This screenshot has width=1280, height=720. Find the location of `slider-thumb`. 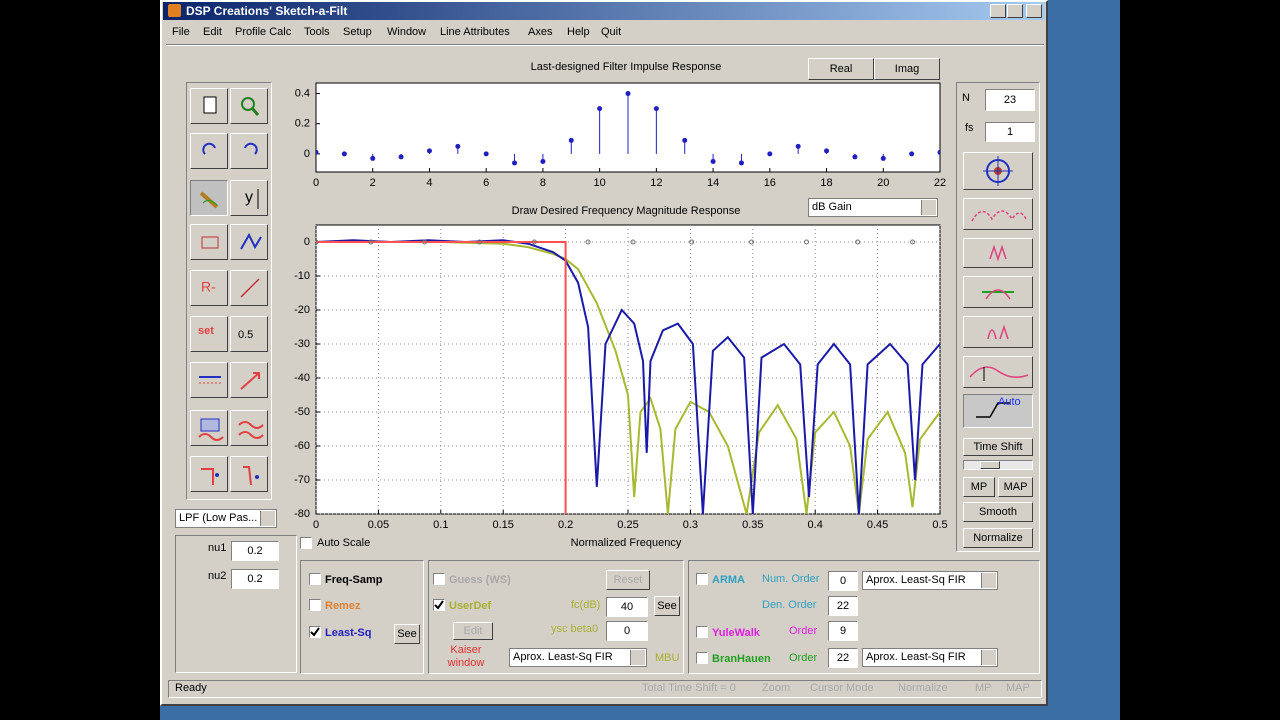

slider-thumb is located at coordinates (990, 465).